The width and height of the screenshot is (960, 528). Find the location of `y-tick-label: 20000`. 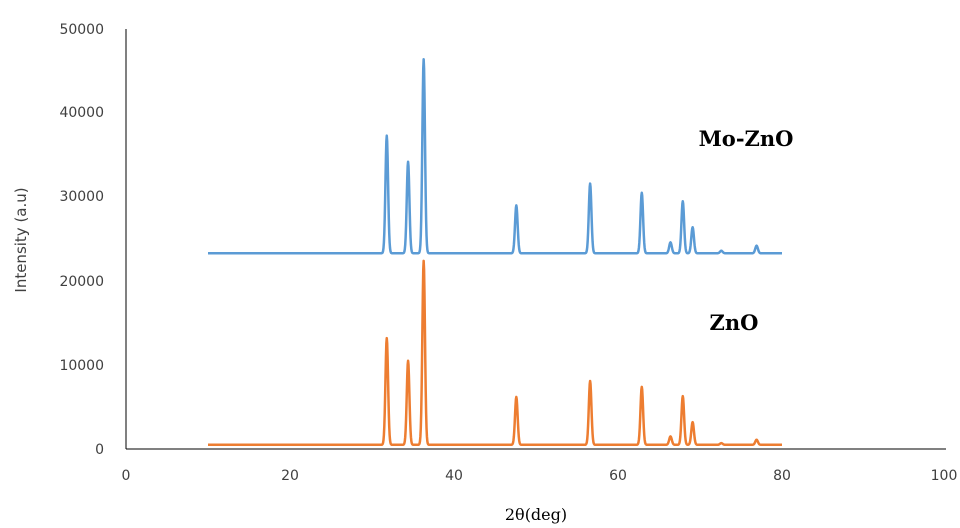

y-tick-label: 20000 is located at coordinates (81, 282).